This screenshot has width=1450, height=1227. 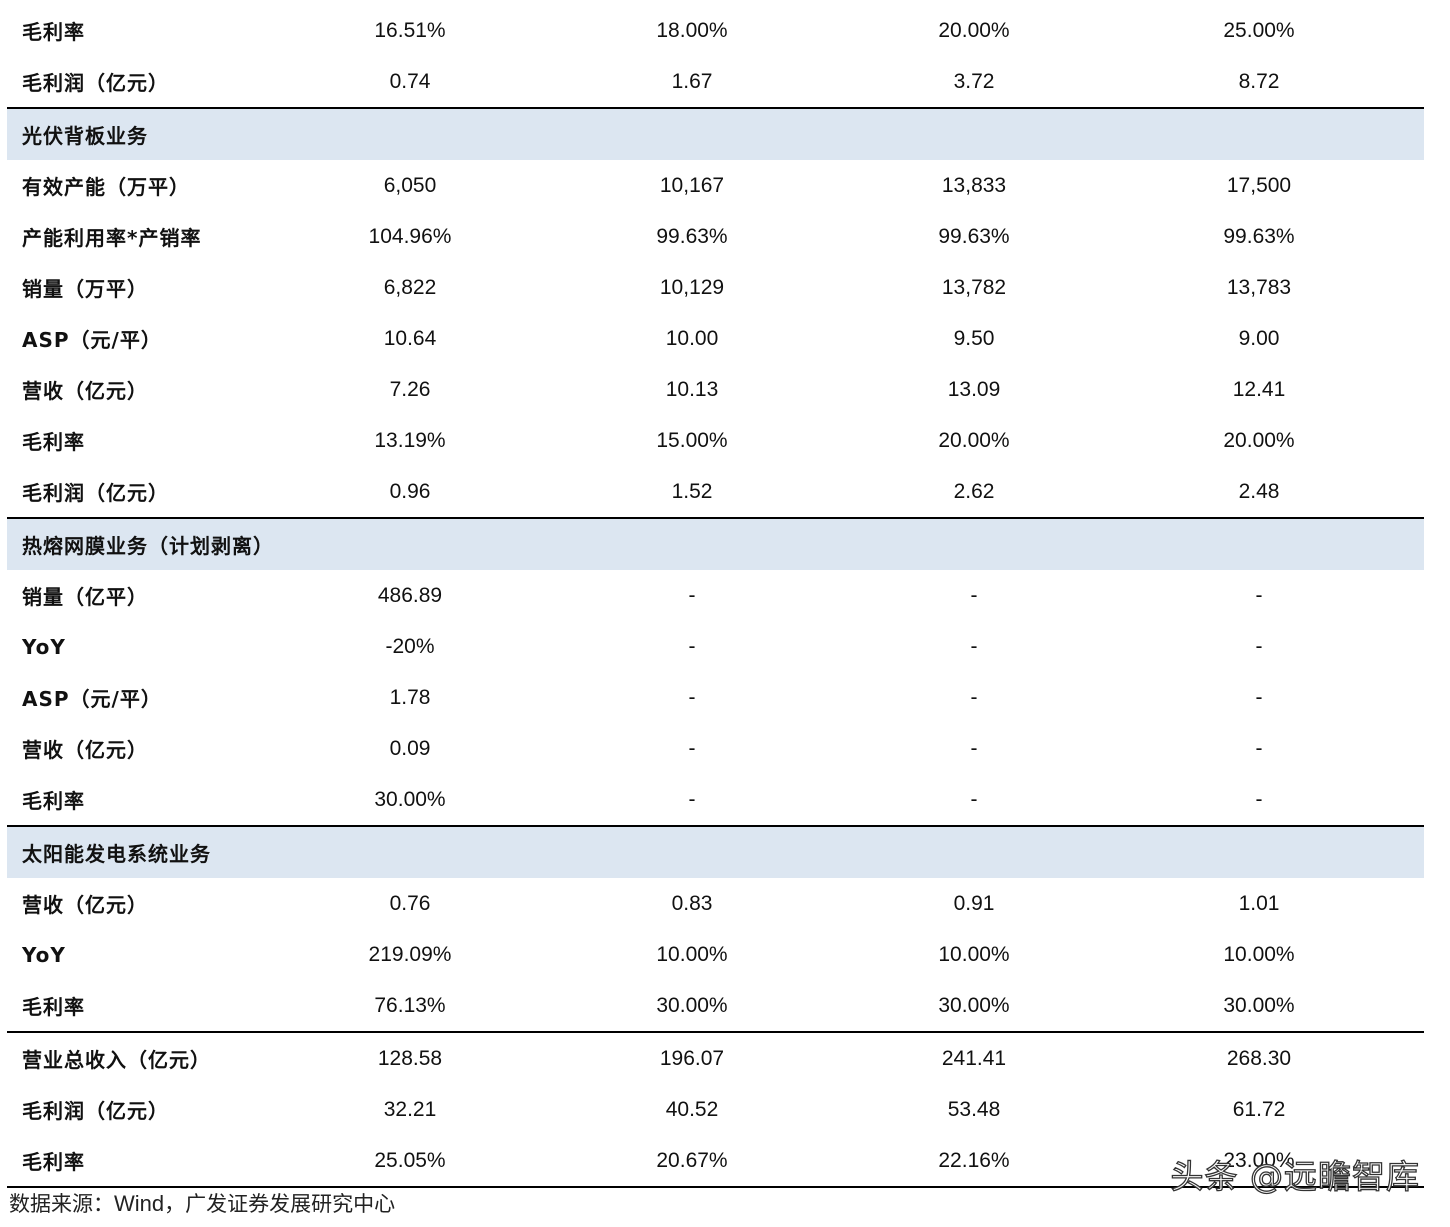 I want to click on value-cell: 104.96%, so click(x=410, y=236).